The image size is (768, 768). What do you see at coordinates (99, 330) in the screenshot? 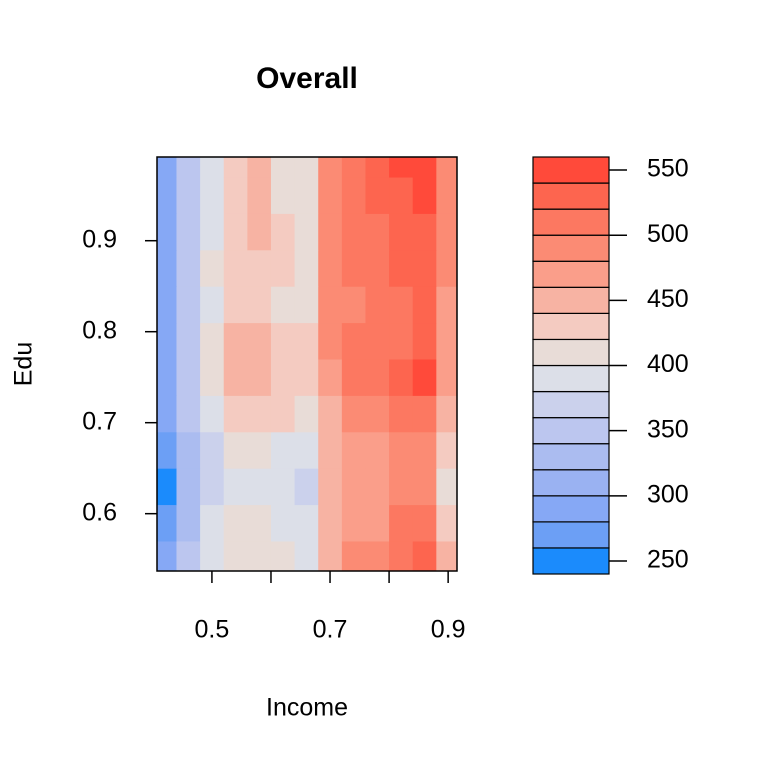
I see `y-tick-label: 0.8` at bounding box center [99, 330].